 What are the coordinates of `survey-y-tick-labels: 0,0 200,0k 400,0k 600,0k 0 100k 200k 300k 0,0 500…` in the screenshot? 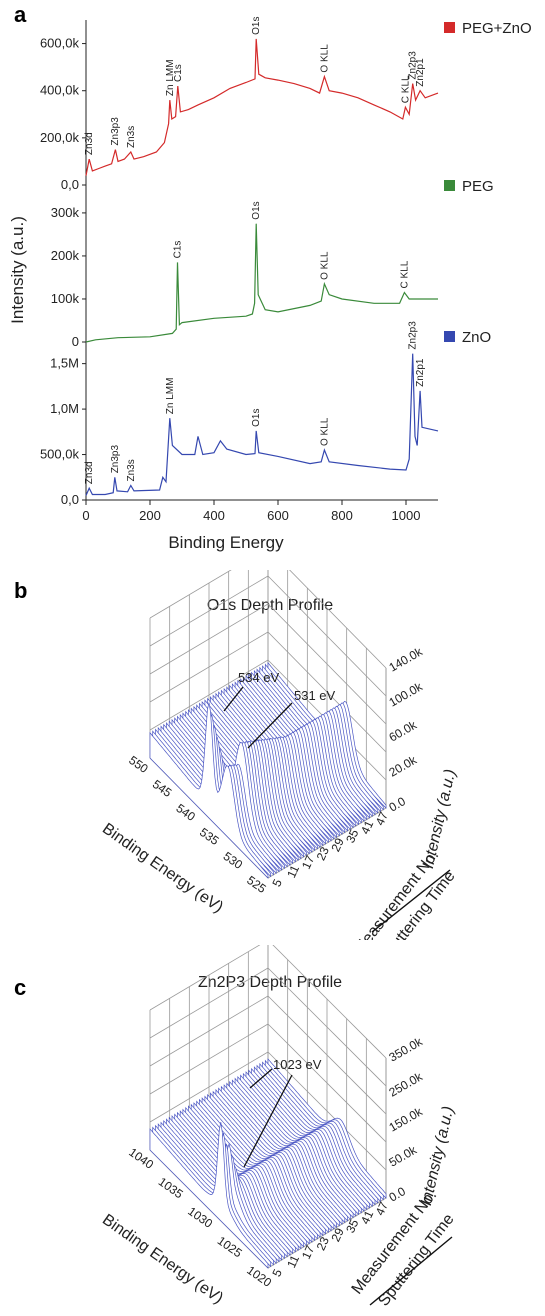 It's located at (63, 271).